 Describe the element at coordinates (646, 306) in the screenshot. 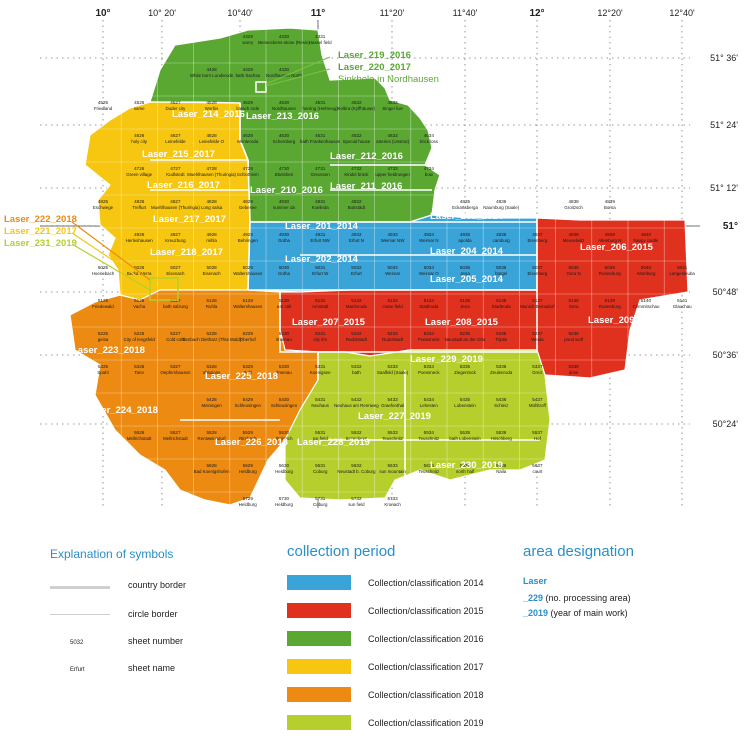

I see `sheet-name: Crimmitschau` at that location.